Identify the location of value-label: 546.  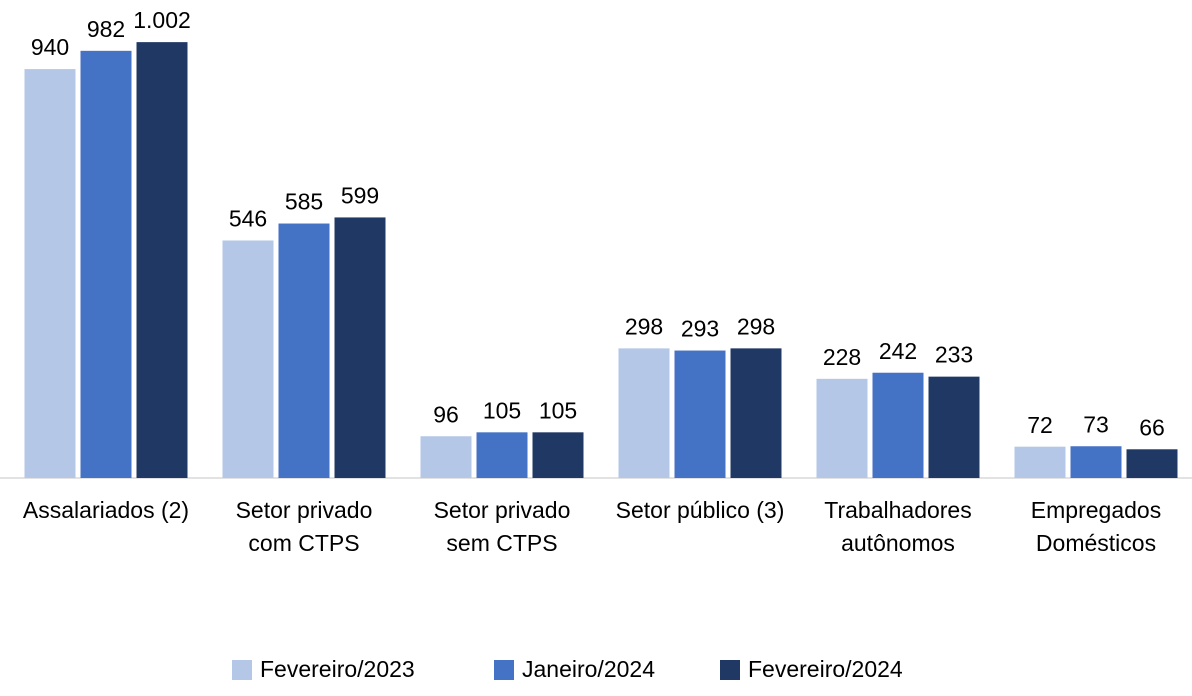
(248, 219).